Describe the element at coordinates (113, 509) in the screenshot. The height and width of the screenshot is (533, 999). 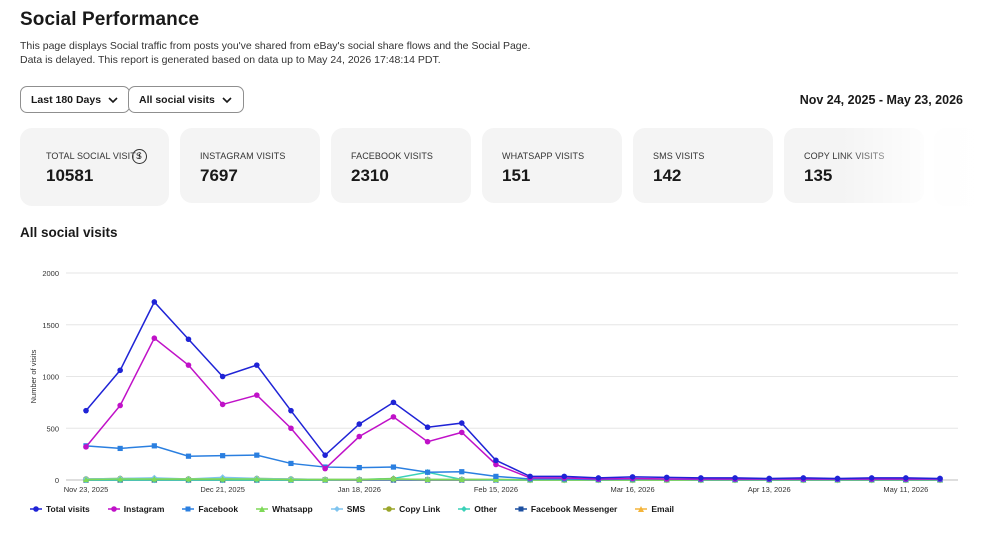
I see `legend-marker-instagram` at that location.